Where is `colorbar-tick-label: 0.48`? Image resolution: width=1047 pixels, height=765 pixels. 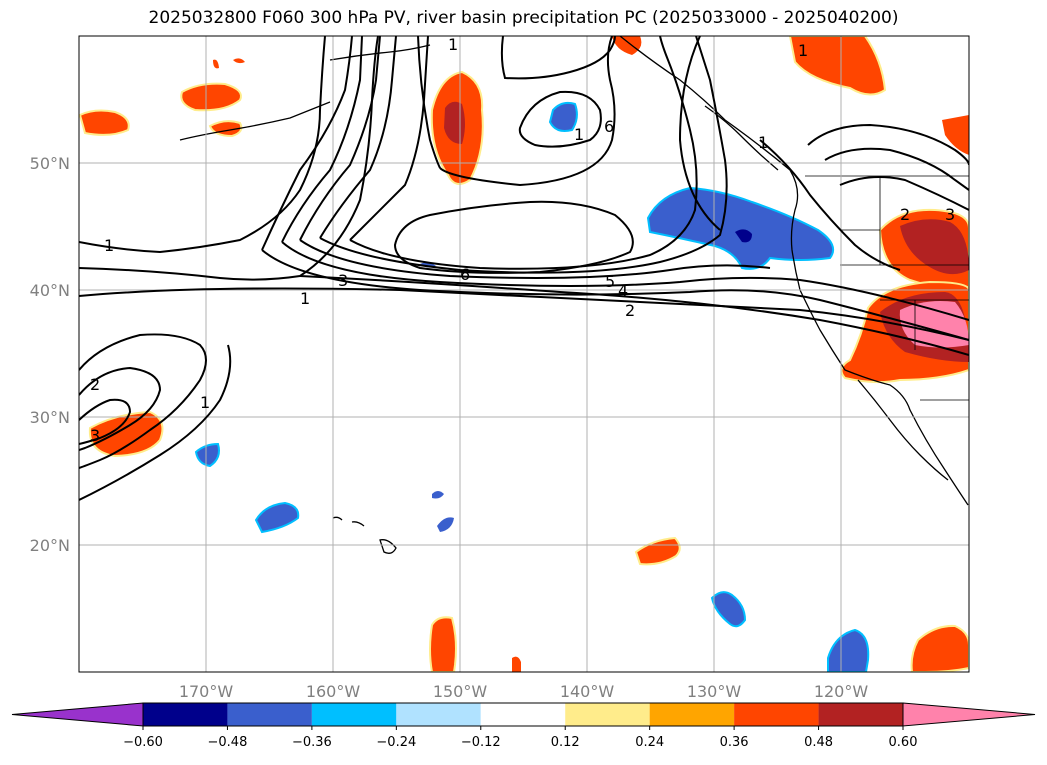 colorbar-tick-label: 0.48 is located at coordinates (818, 742).